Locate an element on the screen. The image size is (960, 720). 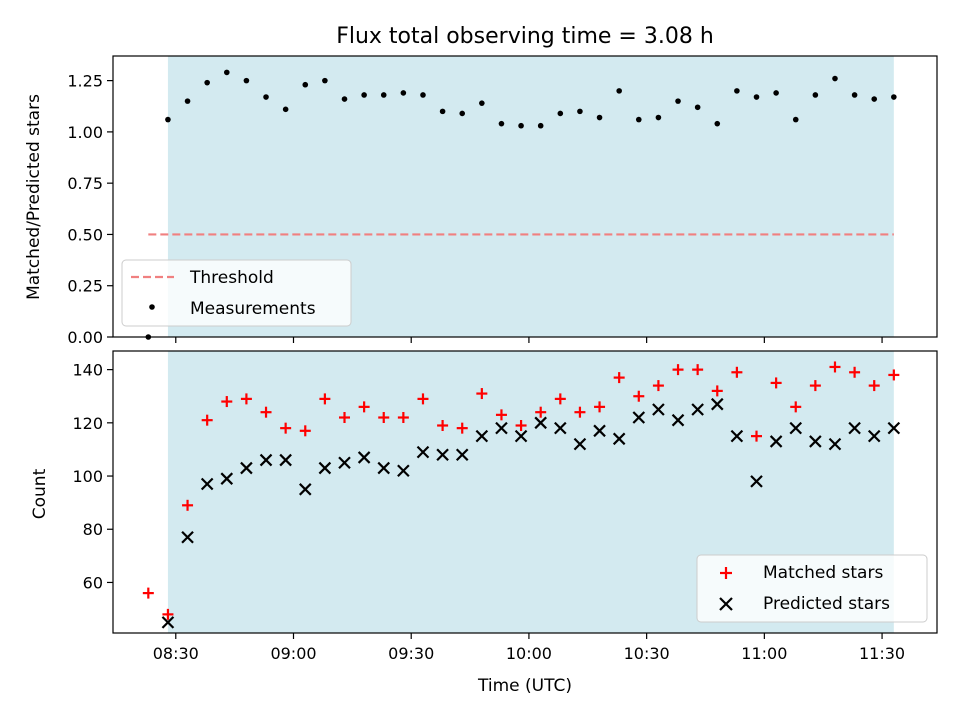
legend-measurements-swatch is located at coordinates (152, 307).